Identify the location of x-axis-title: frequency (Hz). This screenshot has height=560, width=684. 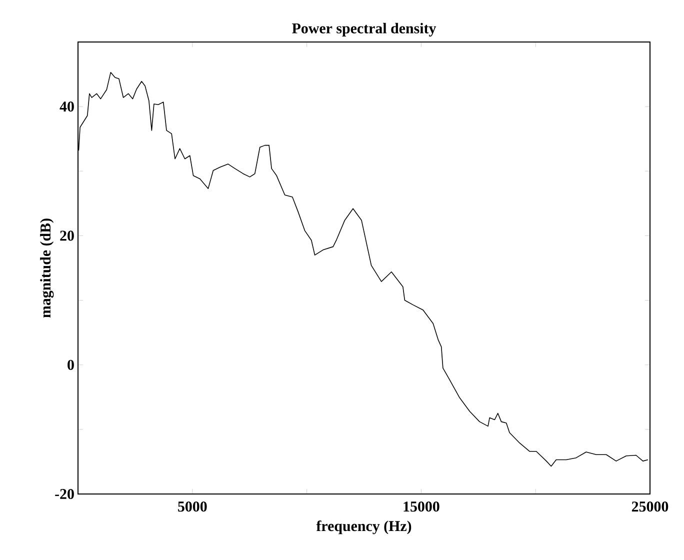
(364, 527).